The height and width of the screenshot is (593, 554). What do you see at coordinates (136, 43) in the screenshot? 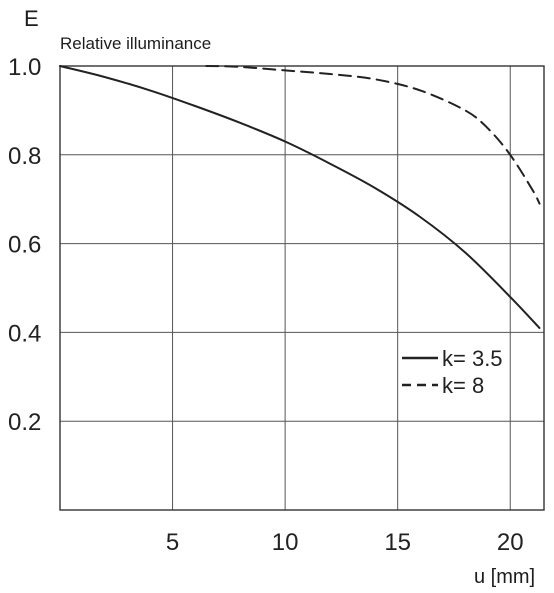
I see `y-axis-label: Relative illuminance` at bounding box center [136, 43].